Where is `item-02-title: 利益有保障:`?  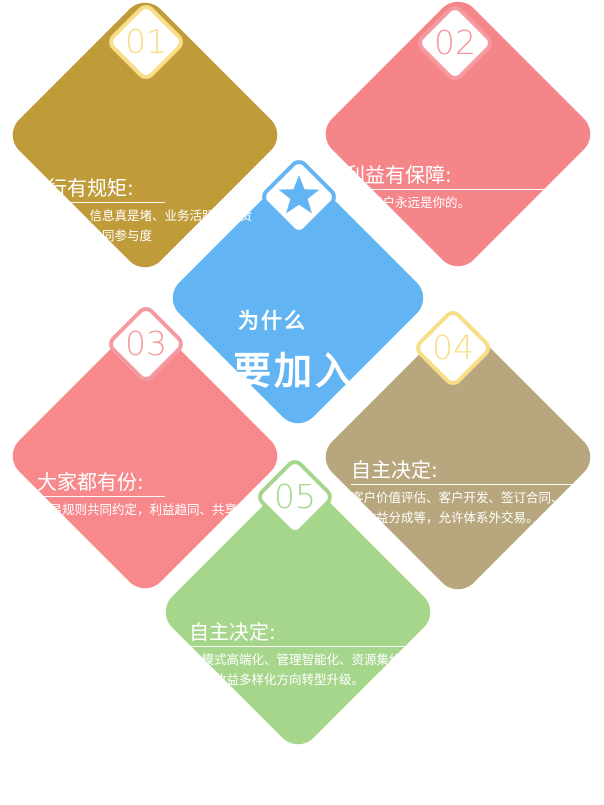 item-02-title: 利益有保障: is located at coordinates (398, 175).